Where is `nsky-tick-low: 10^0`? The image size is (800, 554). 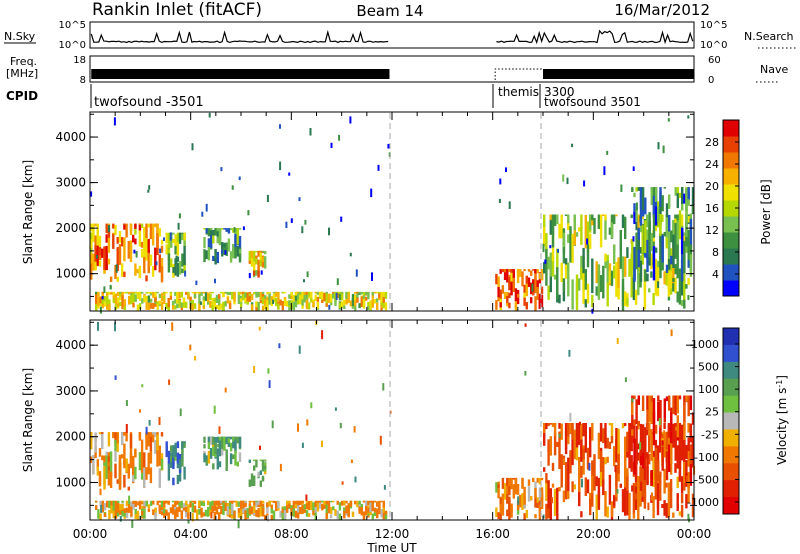
nsky-tick-low: 10^0 is located at coordinates (72, 45).